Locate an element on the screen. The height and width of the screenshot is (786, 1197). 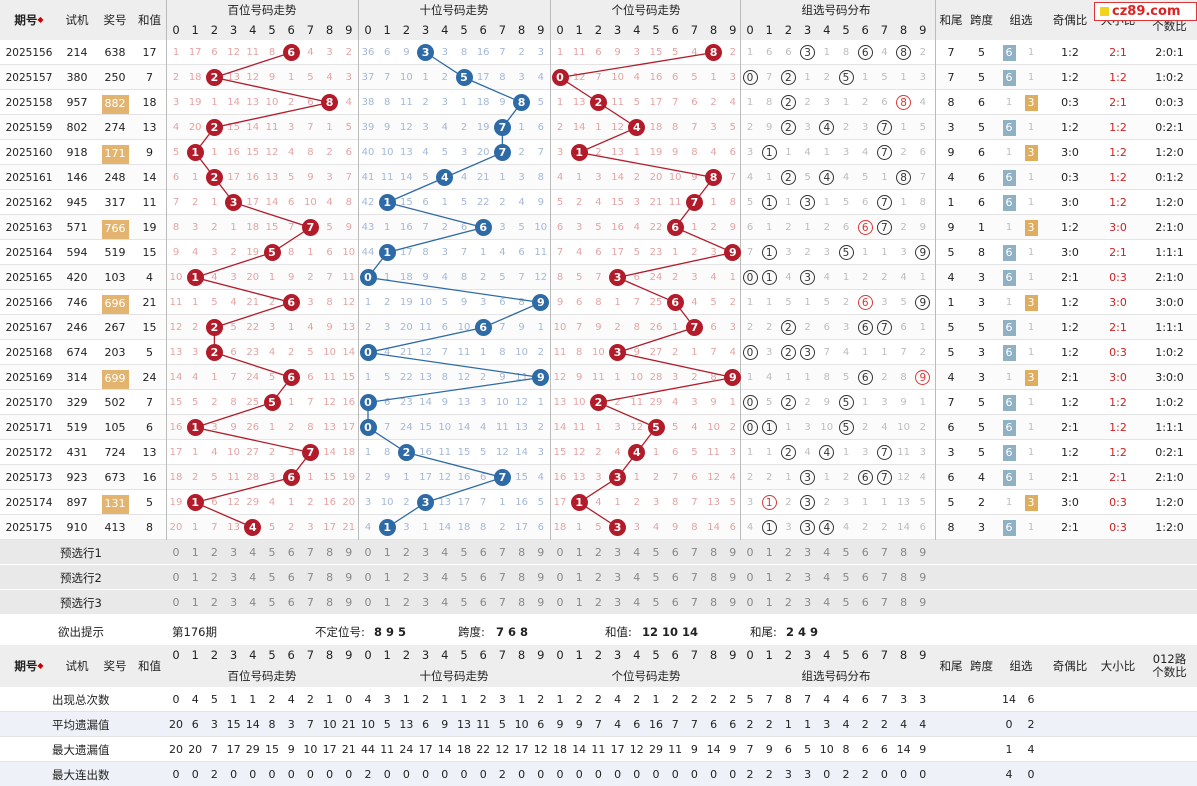
header-trial: 试机 is located at coordinates (77, 20).